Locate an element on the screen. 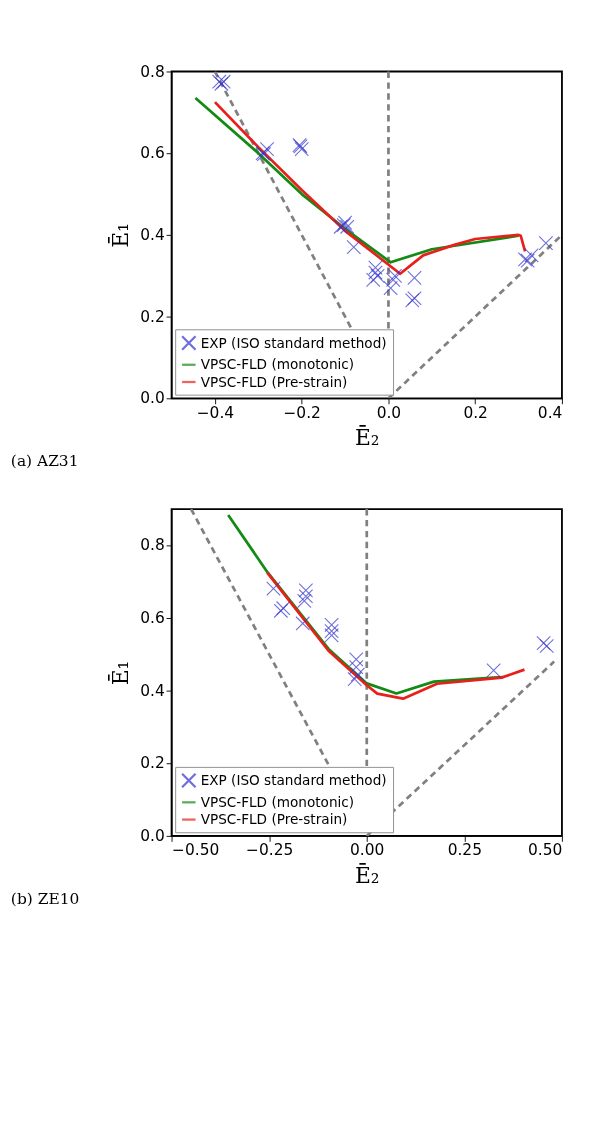  x-tick-label: −0.4 is located at coordinates (215, 412).